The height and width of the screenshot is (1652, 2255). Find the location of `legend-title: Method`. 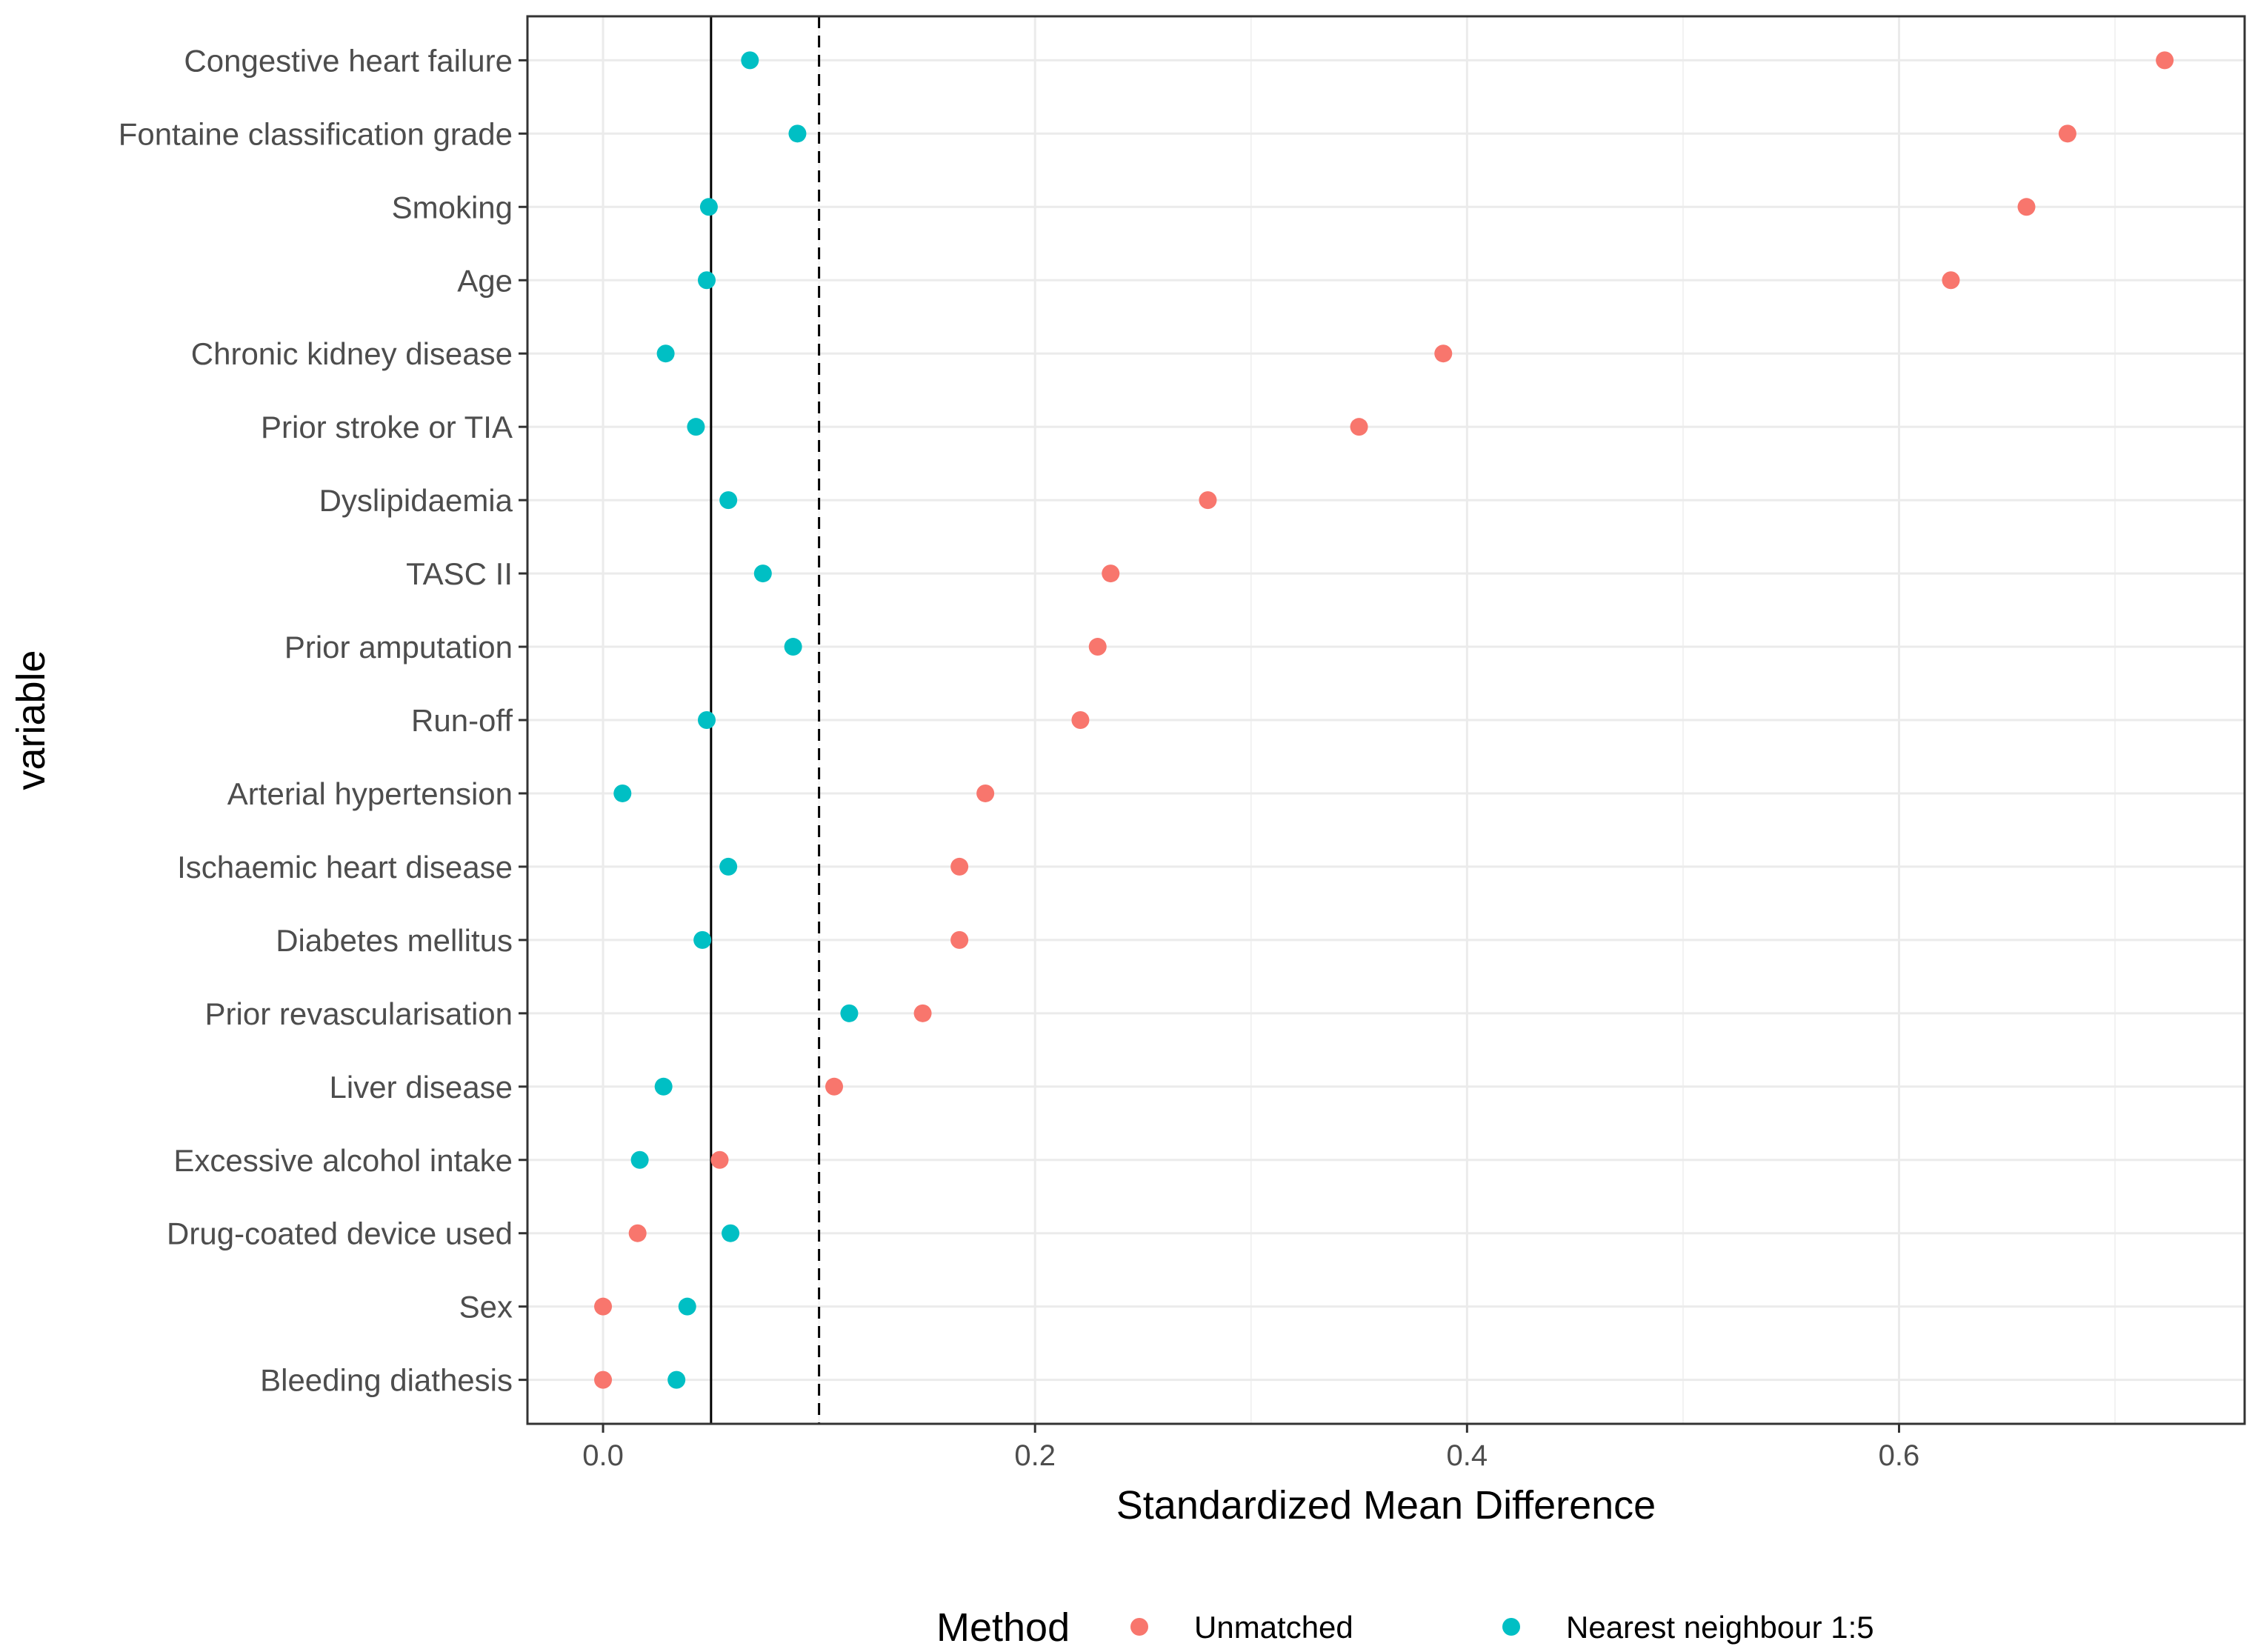

legend-title: Method is located at coordinates (1003, 1627).